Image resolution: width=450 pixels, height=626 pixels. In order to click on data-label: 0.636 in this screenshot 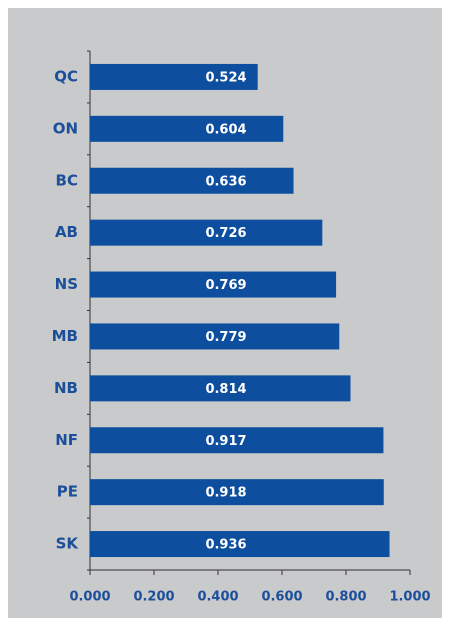, I will do `click(225, 181)`.